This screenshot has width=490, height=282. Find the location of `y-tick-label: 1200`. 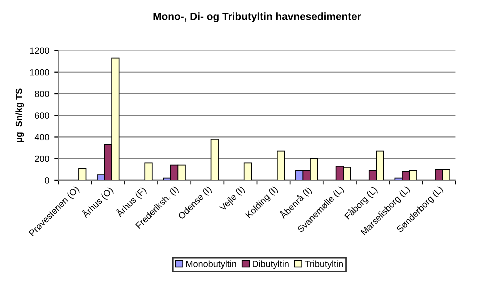

y-tick-label: 1200 is located at coordinates (40, 51).